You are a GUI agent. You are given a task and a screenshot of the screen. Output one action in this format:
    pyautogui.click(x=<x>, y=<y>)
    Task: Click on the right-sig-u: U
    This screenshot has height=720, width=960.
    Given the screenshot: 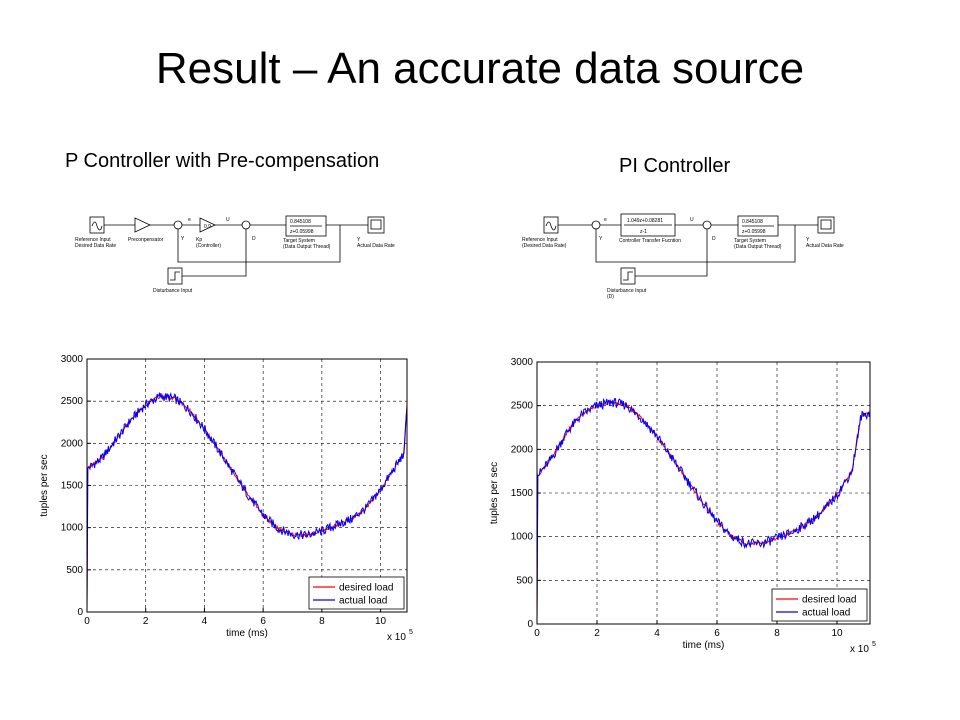 What is the action you would take?
    pyautogui.click(x=692, y=220)
    